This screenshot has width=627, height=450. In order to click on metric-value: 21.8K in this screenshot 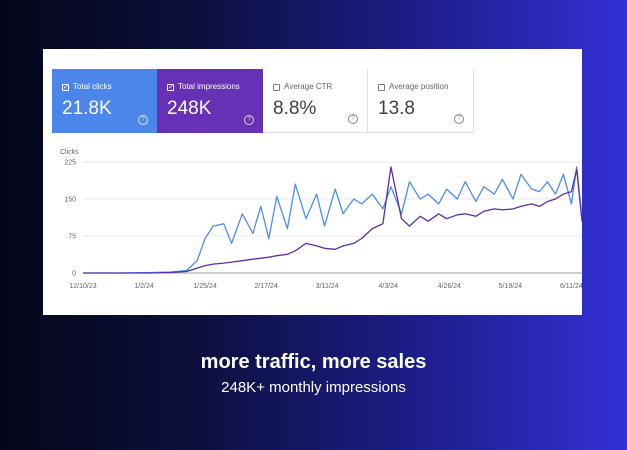, I will do `click(87, 108)`.